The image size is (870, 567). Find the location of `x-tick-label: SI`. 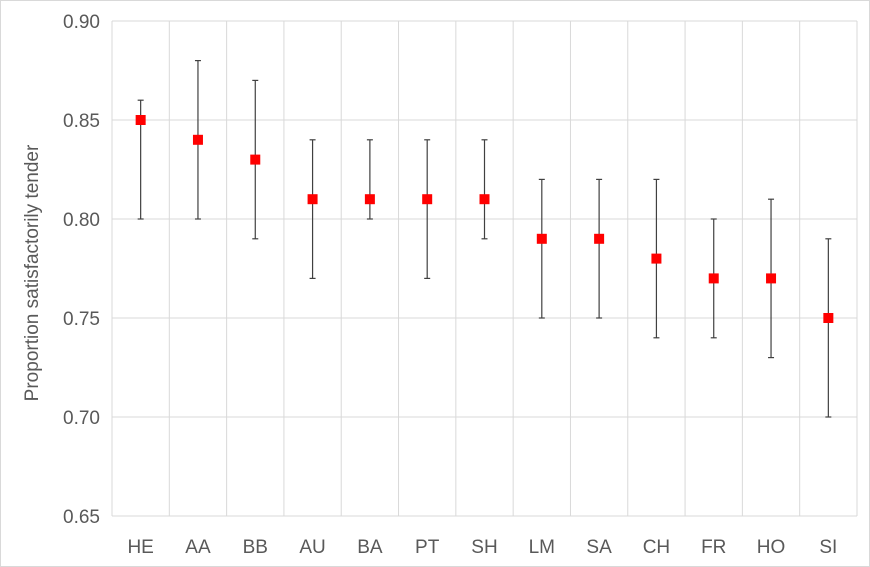

x-tick-label: SI is located at coordinates (828, 547).